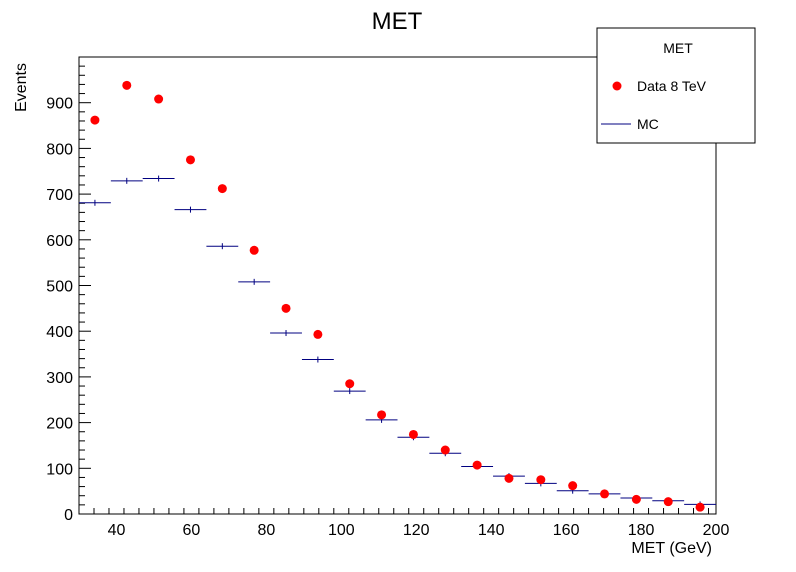 This screenshot has height=572, width=796. Describe the element at coordinates (617, 86) in the screenshot. I see `legend-data-marker` at that location.